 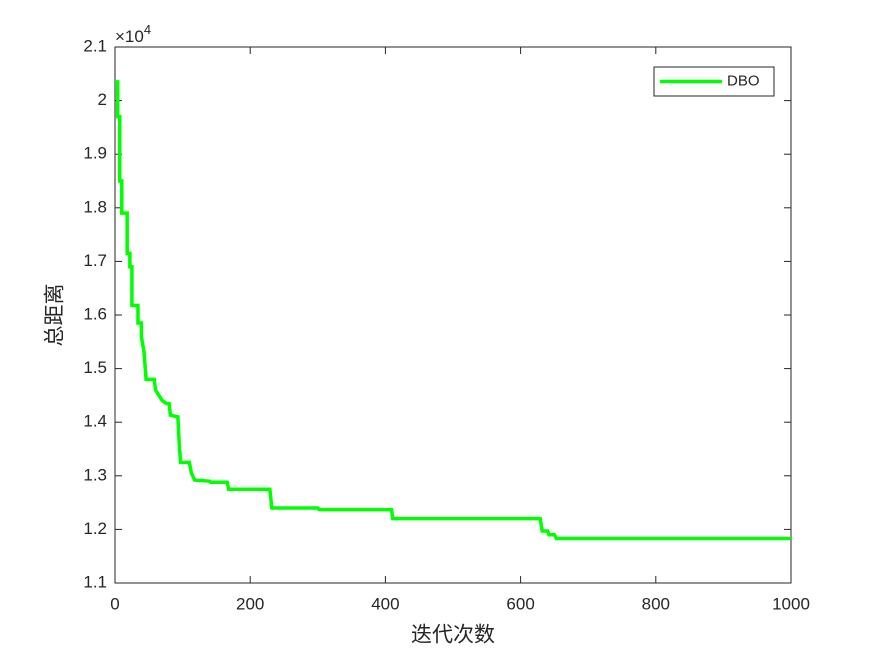 What do you see at coordinates (95, 45) in the screenshot?
I see `y-tick-label: 2.1` at bounding box center [95, 45].